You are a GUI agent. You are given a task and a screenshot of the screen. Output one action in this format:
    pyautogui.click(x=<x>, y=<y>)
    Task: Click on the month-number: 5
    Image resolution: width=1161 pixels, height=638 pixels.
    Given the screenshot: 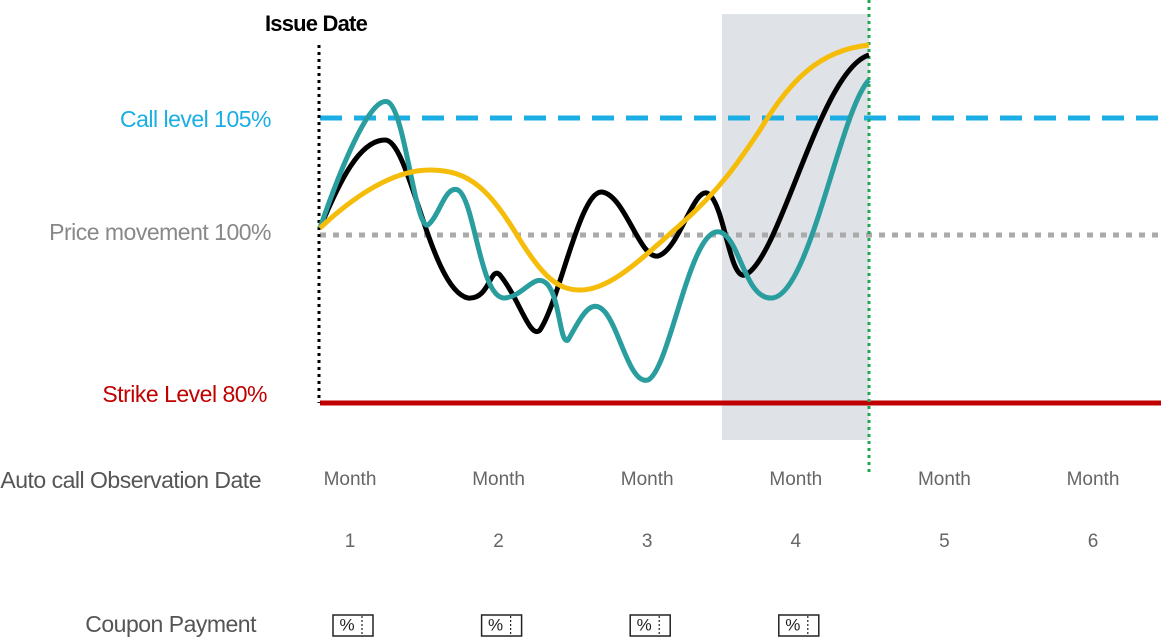 What is the action you would take?
    pyautogui.click(x=944, y=541)
    